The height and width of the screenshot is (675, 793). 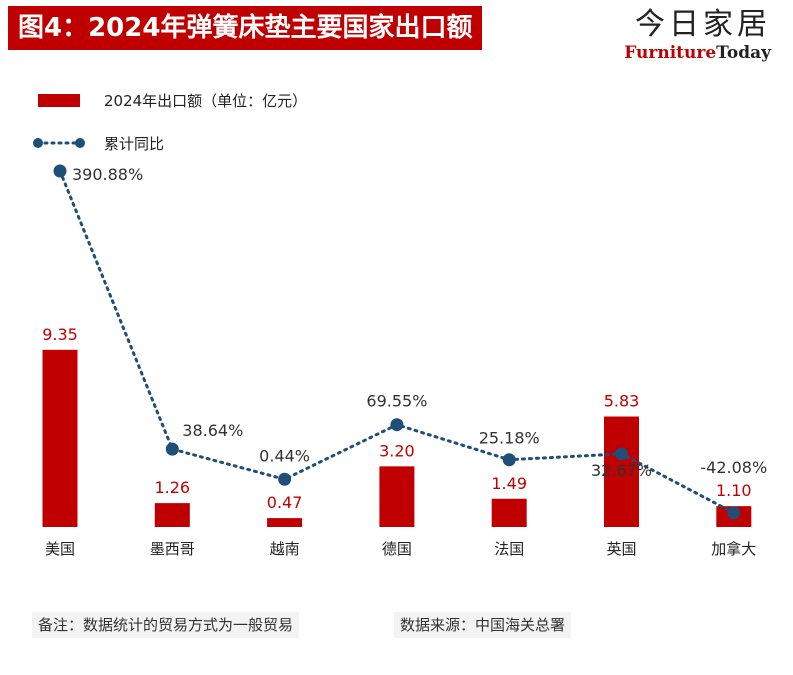 I want to click on line-value-label: 25.18%, so click(x=509, y=438).